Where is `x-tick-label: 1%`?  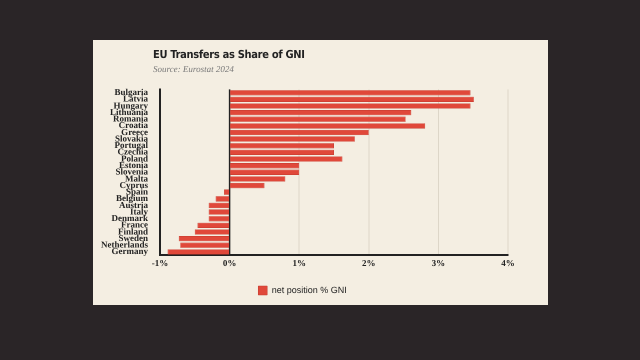 x-tick-label: 1% is located at coordinates (299, 263).